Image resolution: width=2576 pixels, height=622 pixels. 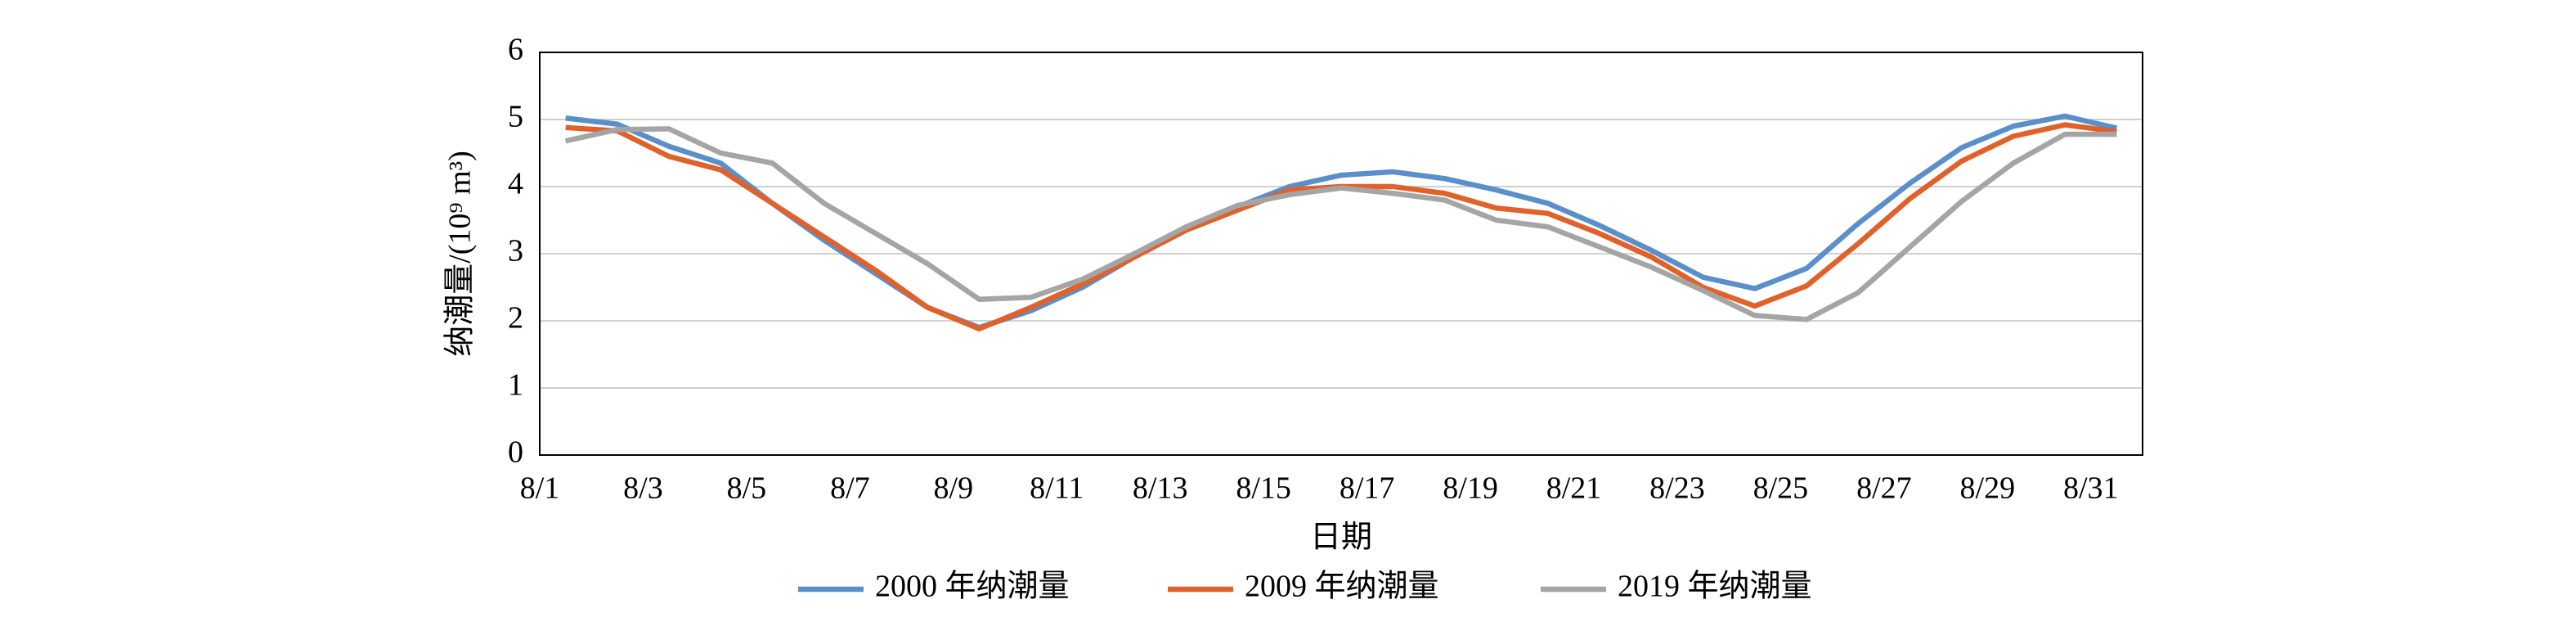 I want to click on legend-label: 2009 年纳潮量, so click(x=1342, y=587).